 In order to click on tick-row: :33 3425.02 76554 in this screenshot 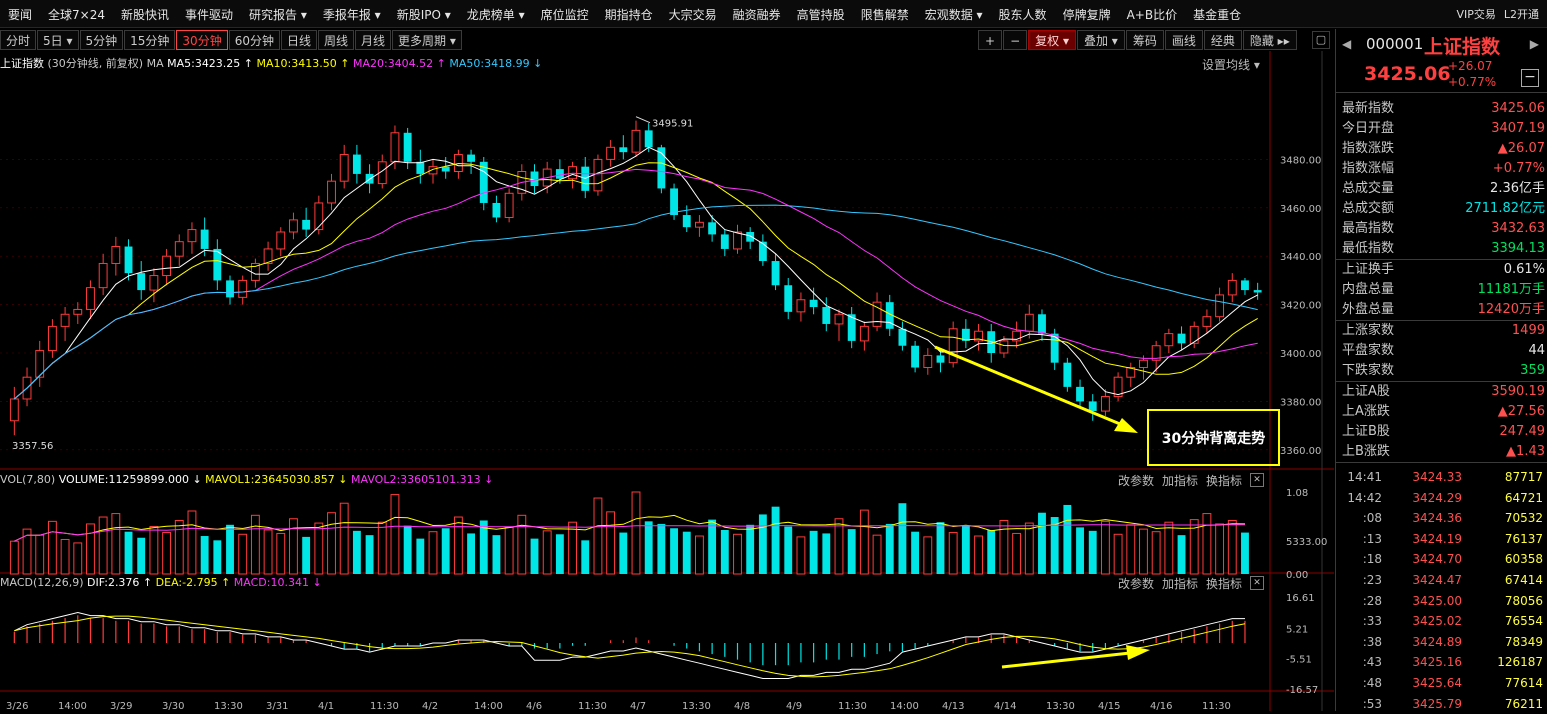, I will do `click(1441, 621)`.